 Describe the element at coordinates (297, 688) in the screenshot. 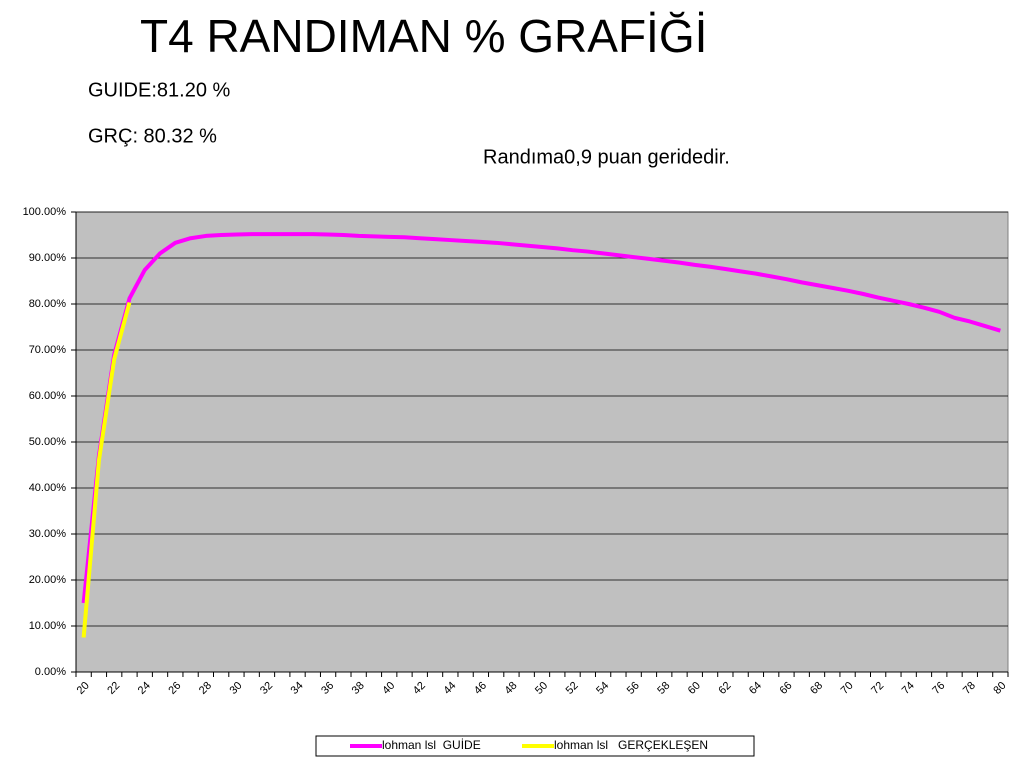

I see `x-tick-label: 34` at that location.